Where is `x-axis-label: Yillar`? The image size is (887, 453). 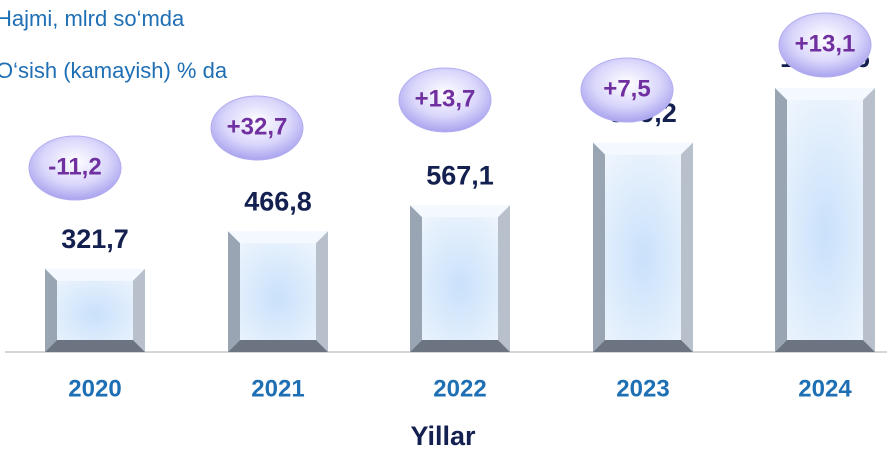
x-axis-label: Yillar is located at coordinates (443, 436).